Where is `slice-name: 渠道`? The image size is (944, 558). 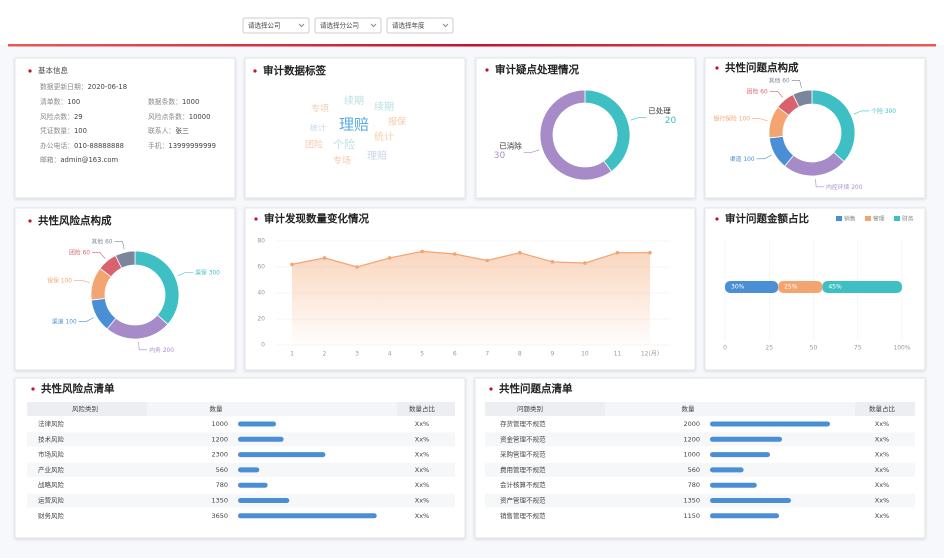
slice-name: 渠道 is located at coordinates (736, 158).